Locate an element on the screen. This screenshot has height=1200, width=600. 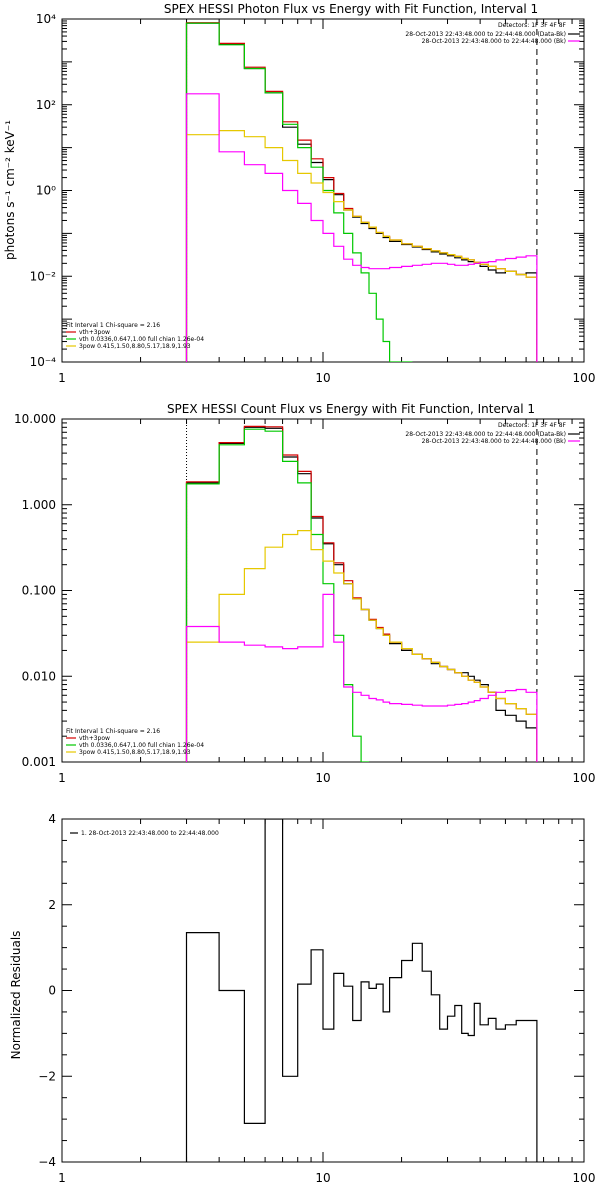
y-tick-label: 10⁻² is located at coordinates (43, 276).